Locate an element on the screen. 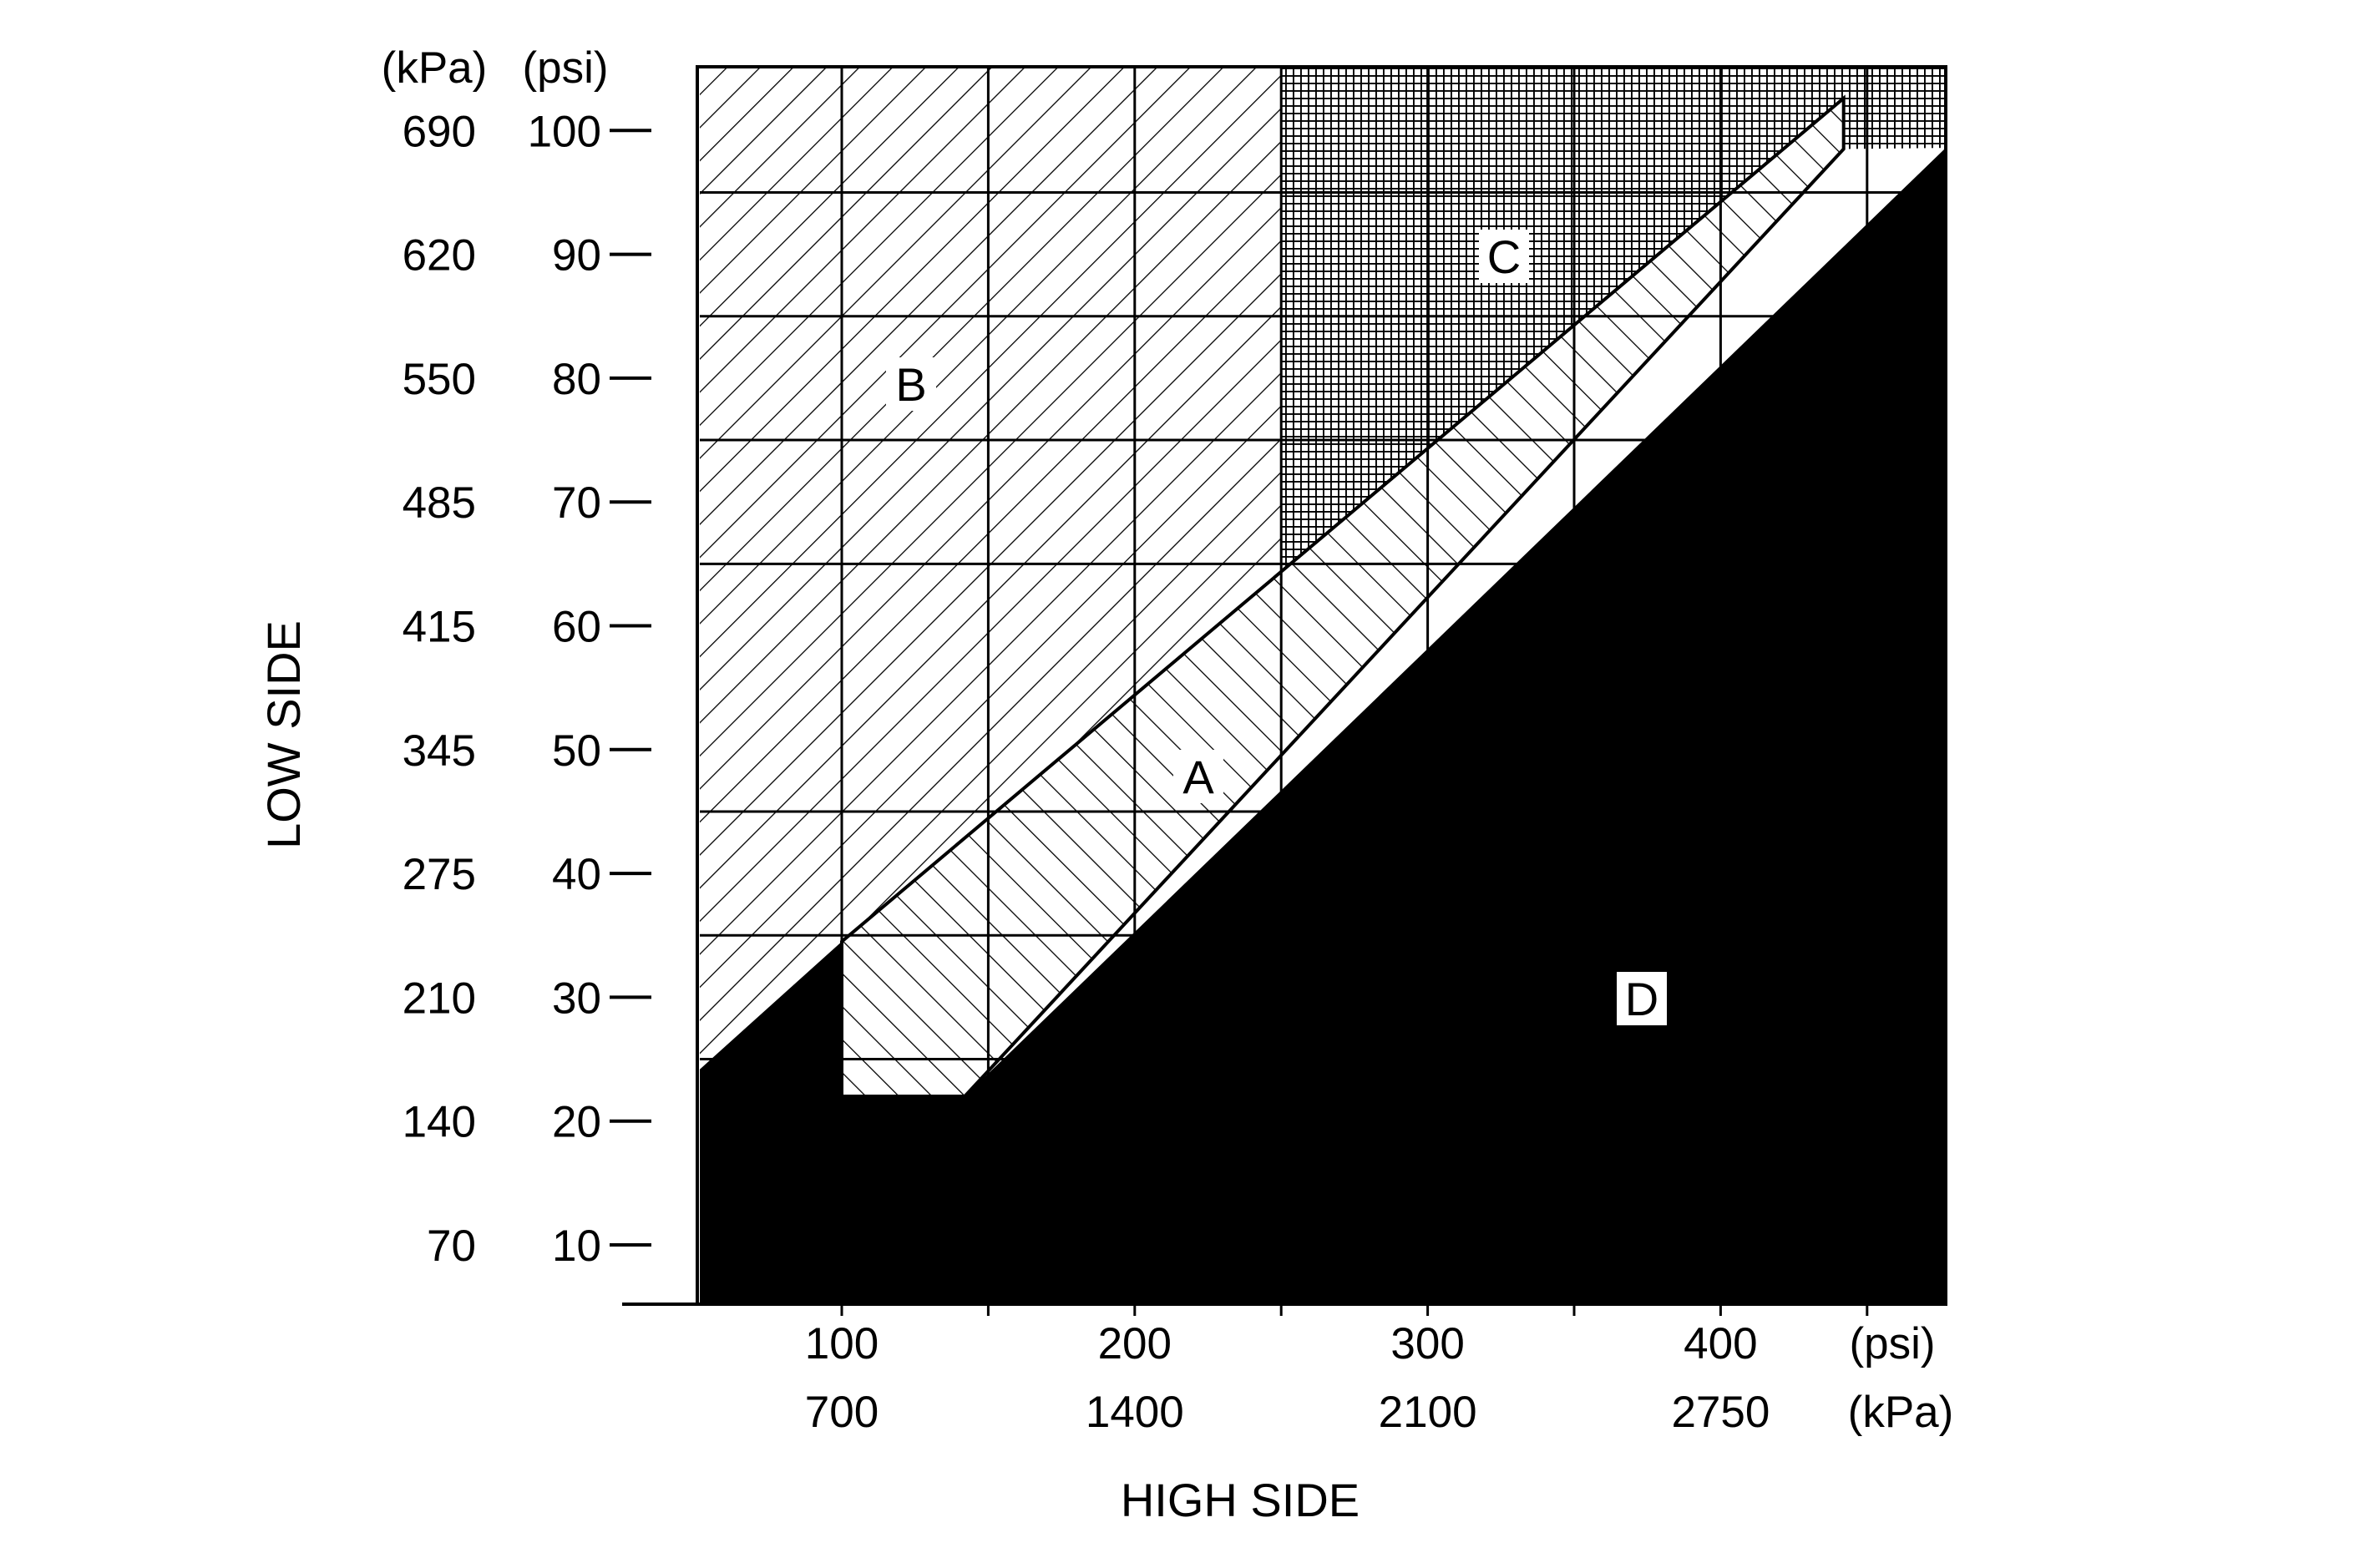 This screenshot has width=2380, height=1558. region-label-a: A is located at coordinates (1198, 777).